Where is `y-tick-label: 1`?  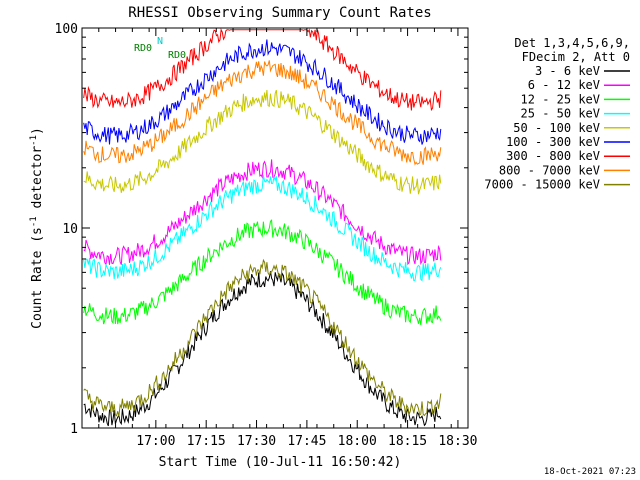 y-tick-label: 1 is located at coordinates (74, 429).